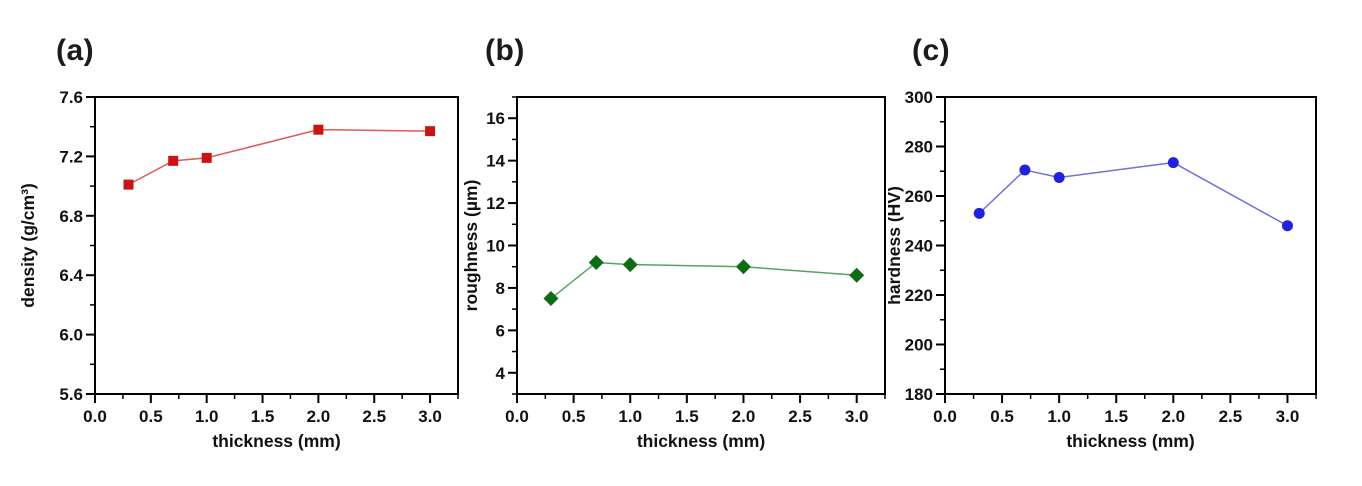  I want to click on panel-b-label: (b), so click(505, 50).